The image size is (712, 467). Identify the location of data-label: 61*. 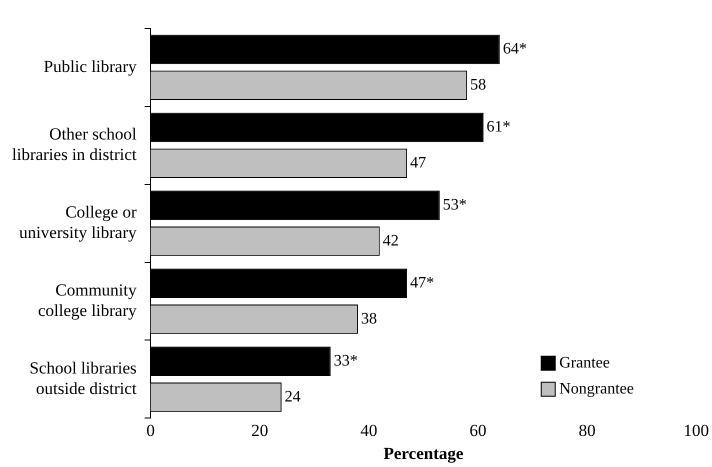
(498, 127).